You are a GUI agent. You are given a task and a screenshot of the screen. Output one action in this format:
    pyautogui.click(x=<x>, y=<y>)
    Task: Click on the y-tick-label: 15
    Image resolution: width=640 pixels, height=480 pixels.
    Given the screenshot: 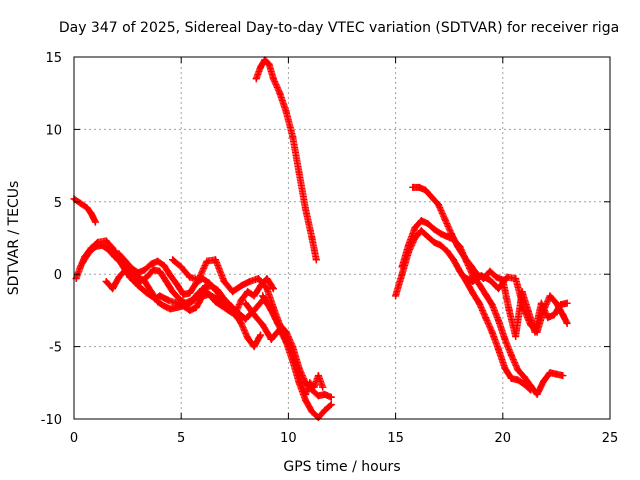 What is the action you would take?
    pyautogui.click(x=53, y=58)
    